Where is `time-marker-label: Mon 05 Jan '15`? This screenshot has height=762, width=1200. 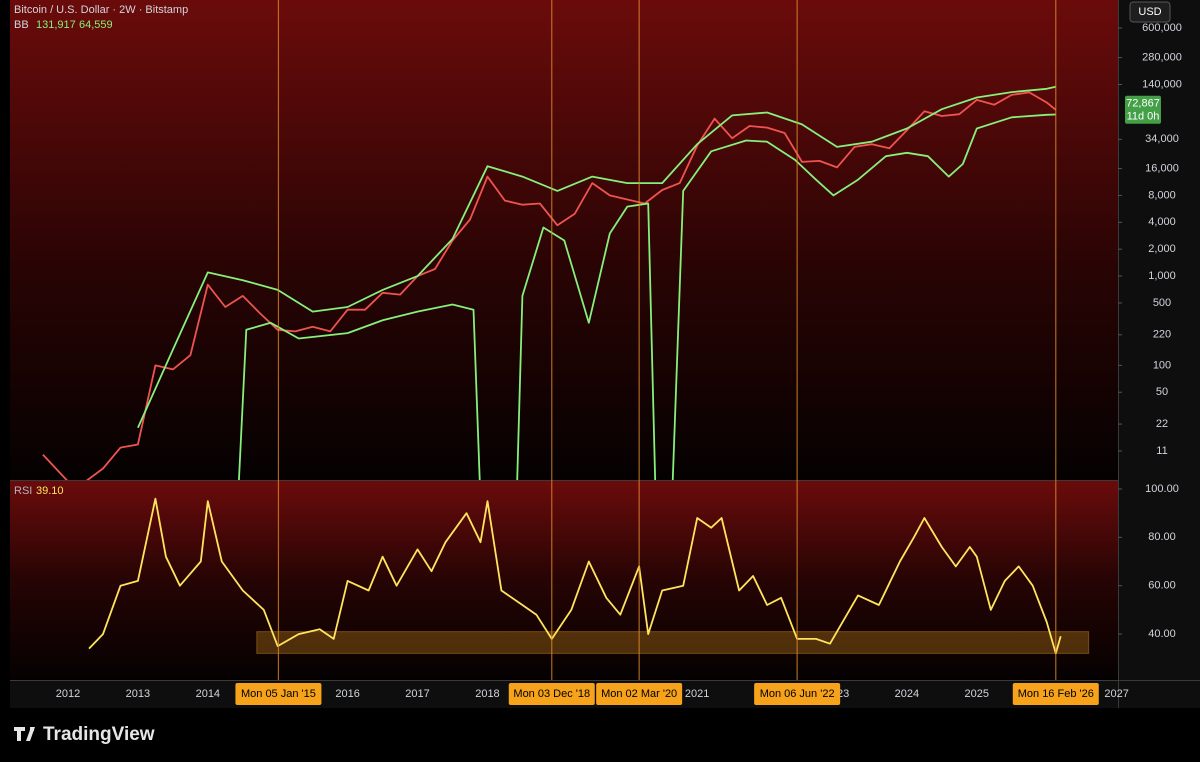
time-marker-label: Mon 05 Jan '15 is located at coordinates (278, 694).